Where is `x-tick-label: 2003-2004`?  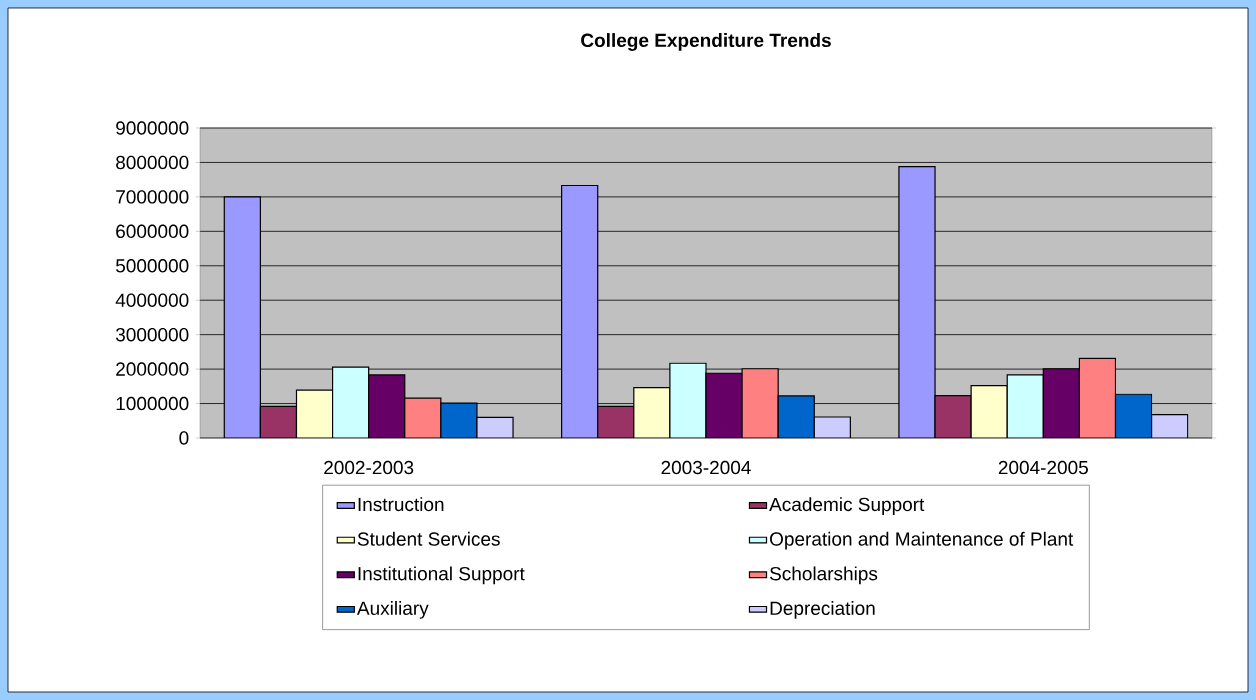 x-tick-label: 2003-2004 is located at coordinates (706, 467).